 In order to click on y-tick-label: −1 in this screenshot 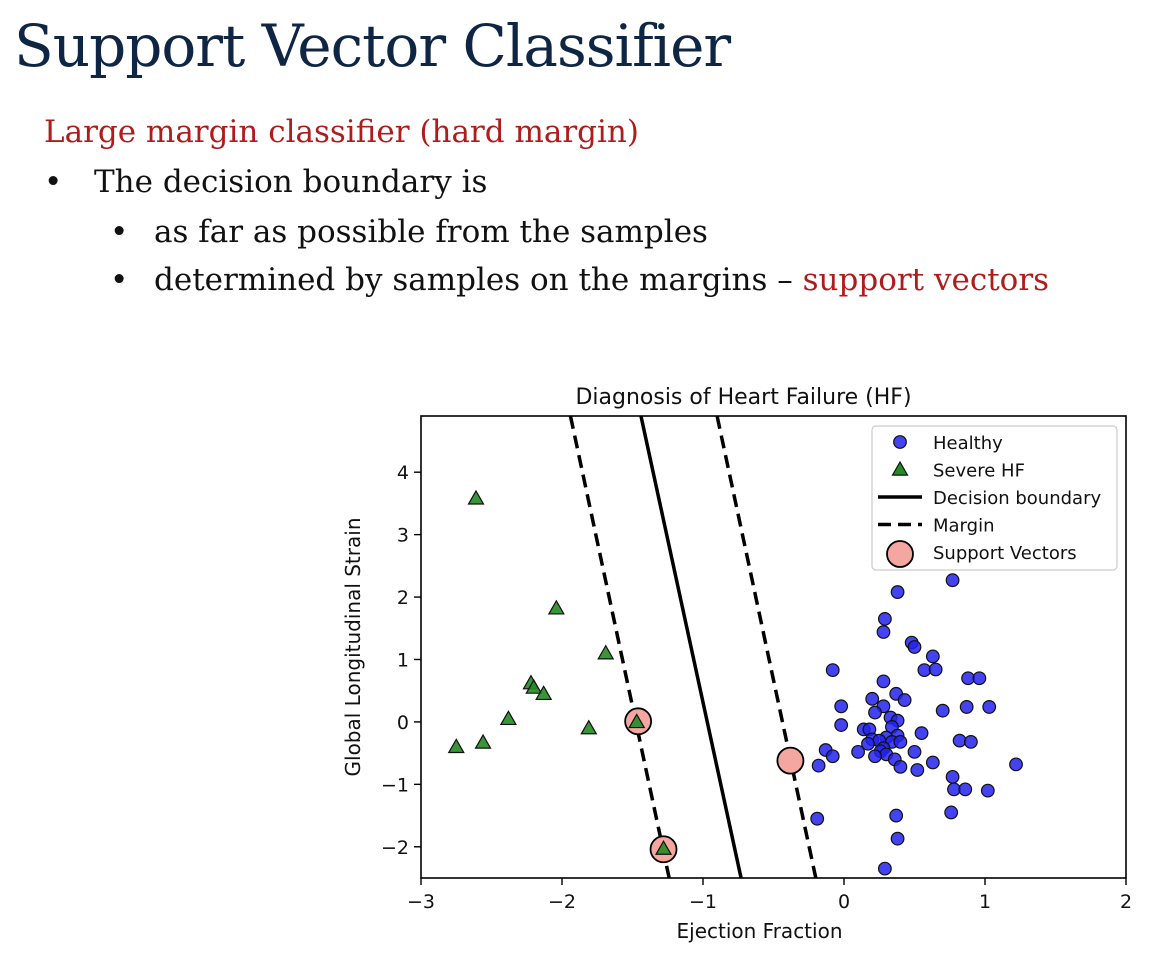, I will do `click(395, 785)`.